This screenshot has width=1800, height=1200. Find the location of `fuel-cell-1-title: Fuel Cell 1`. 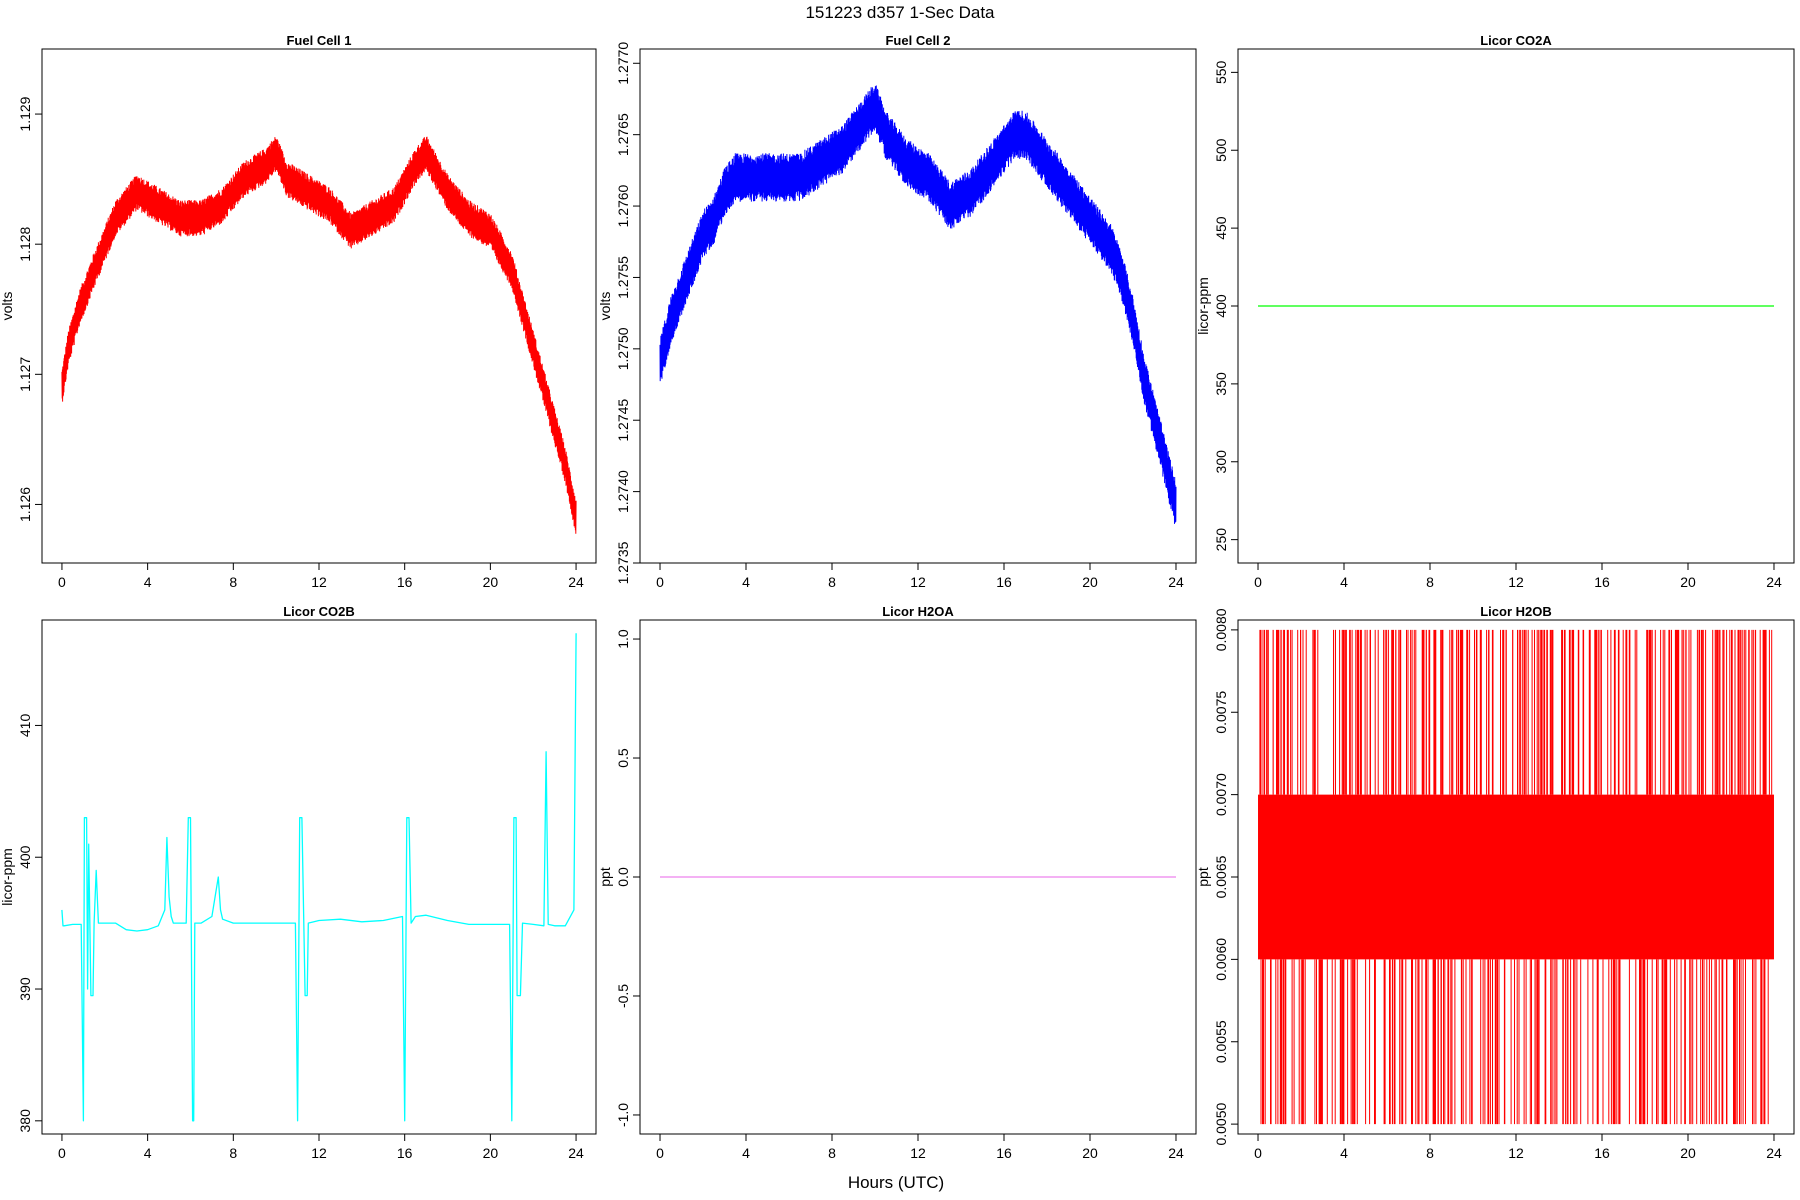

fuel-cell-1-title: Fuel Cell 1 is located at coordinates (318, 40).